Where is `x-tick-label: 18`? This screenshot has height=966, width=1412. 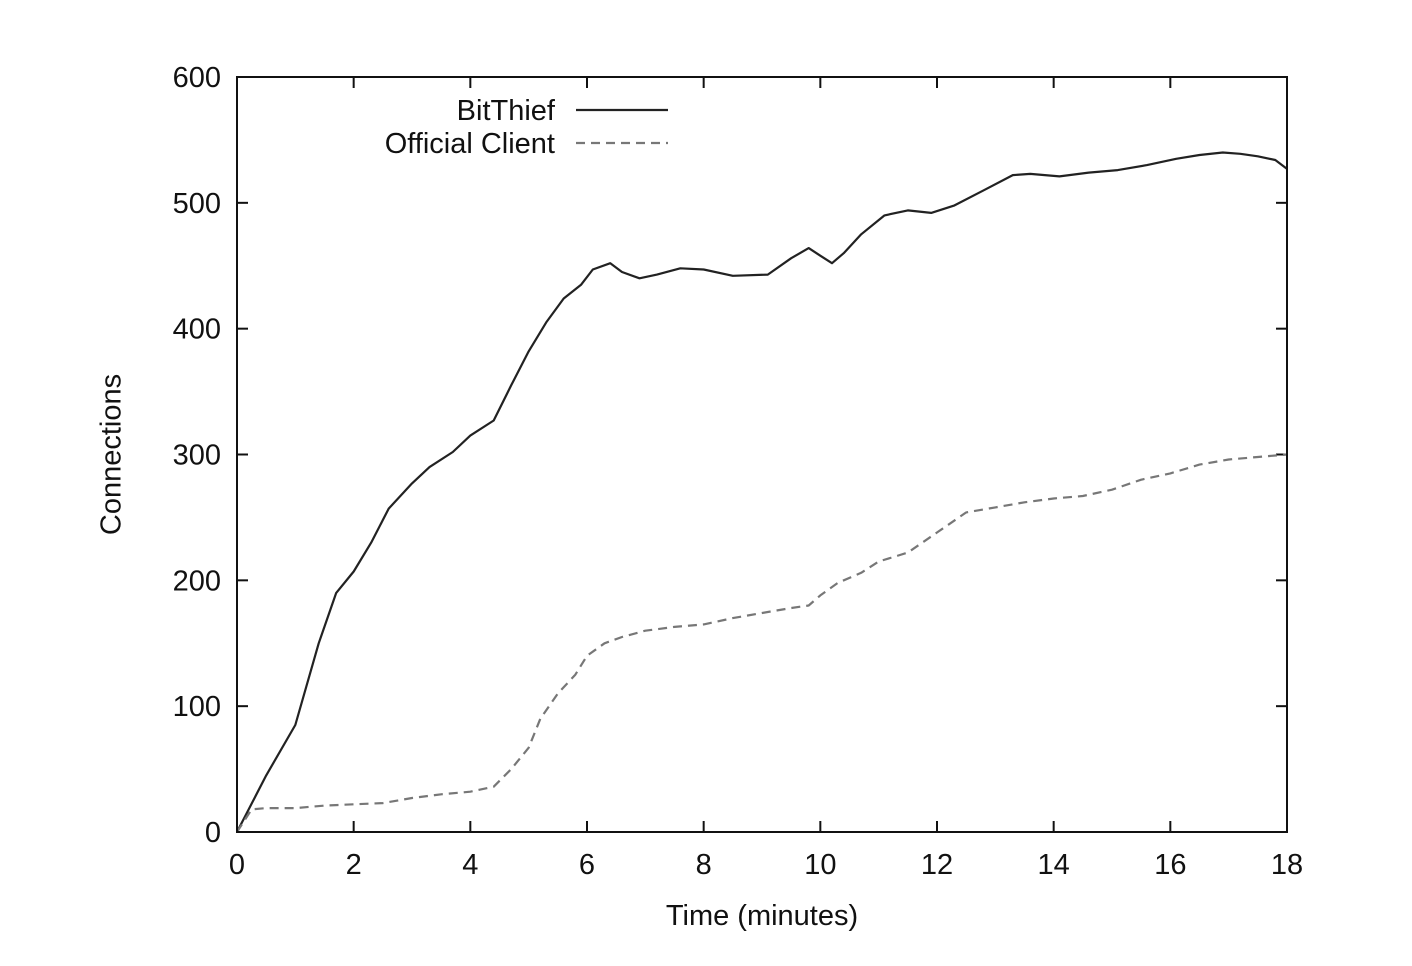
x-tick-label: 18 is located at coordinates (1287, 865).